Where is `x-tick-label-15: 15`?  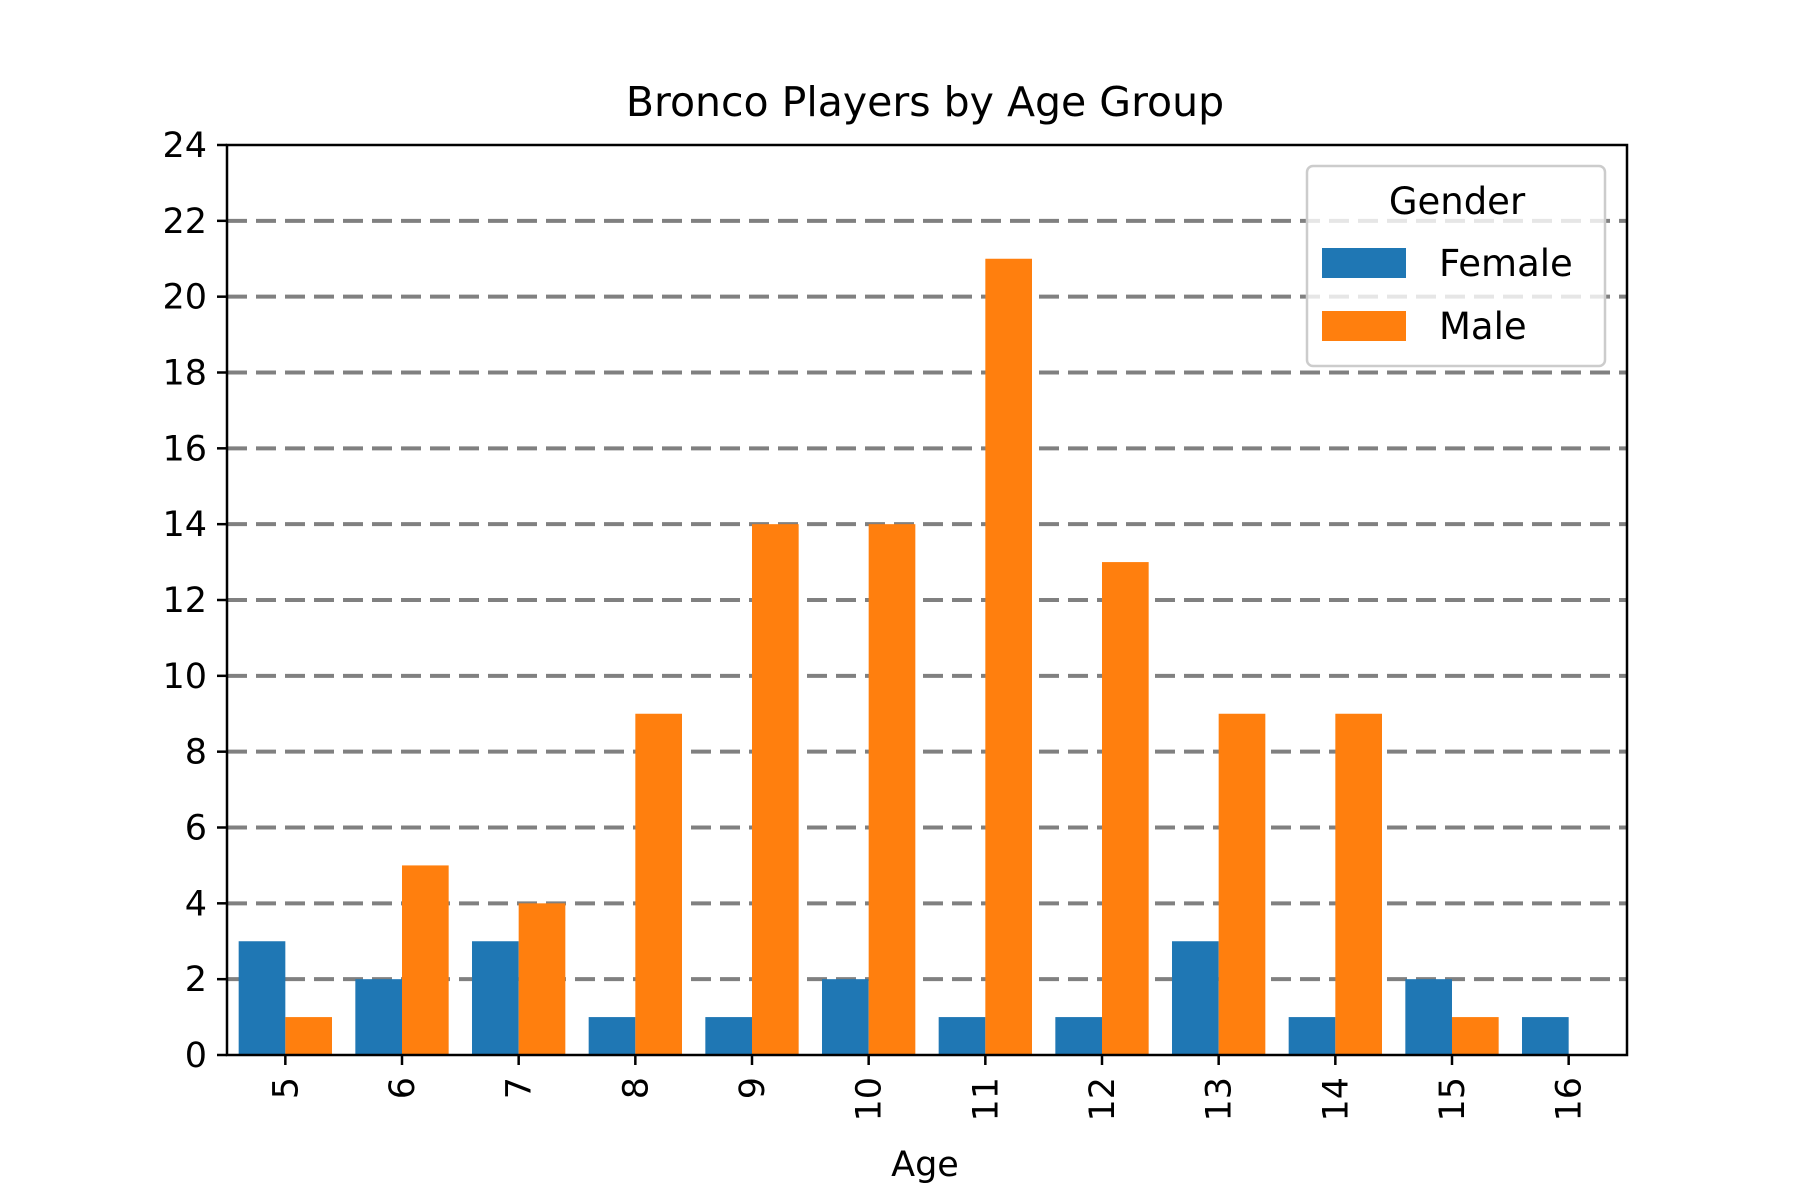 x-tick-label-15: 15 is located at coordinates (1453, 1099).